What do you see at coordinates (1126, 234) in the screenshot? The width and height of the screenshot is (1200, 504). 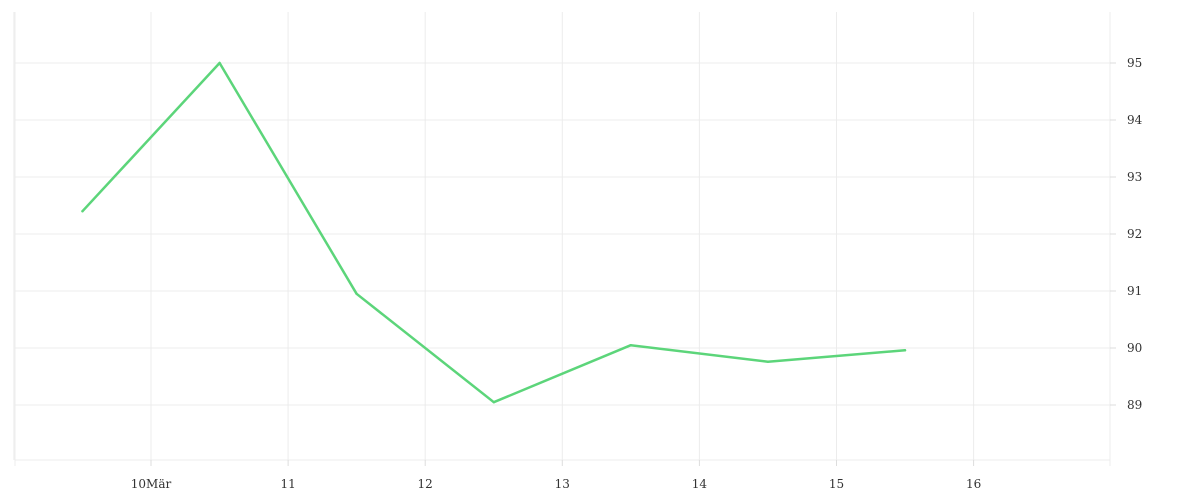 I see `y-axis: 89 90 91 92 93 94 95` at bounding box center [1126, 234].